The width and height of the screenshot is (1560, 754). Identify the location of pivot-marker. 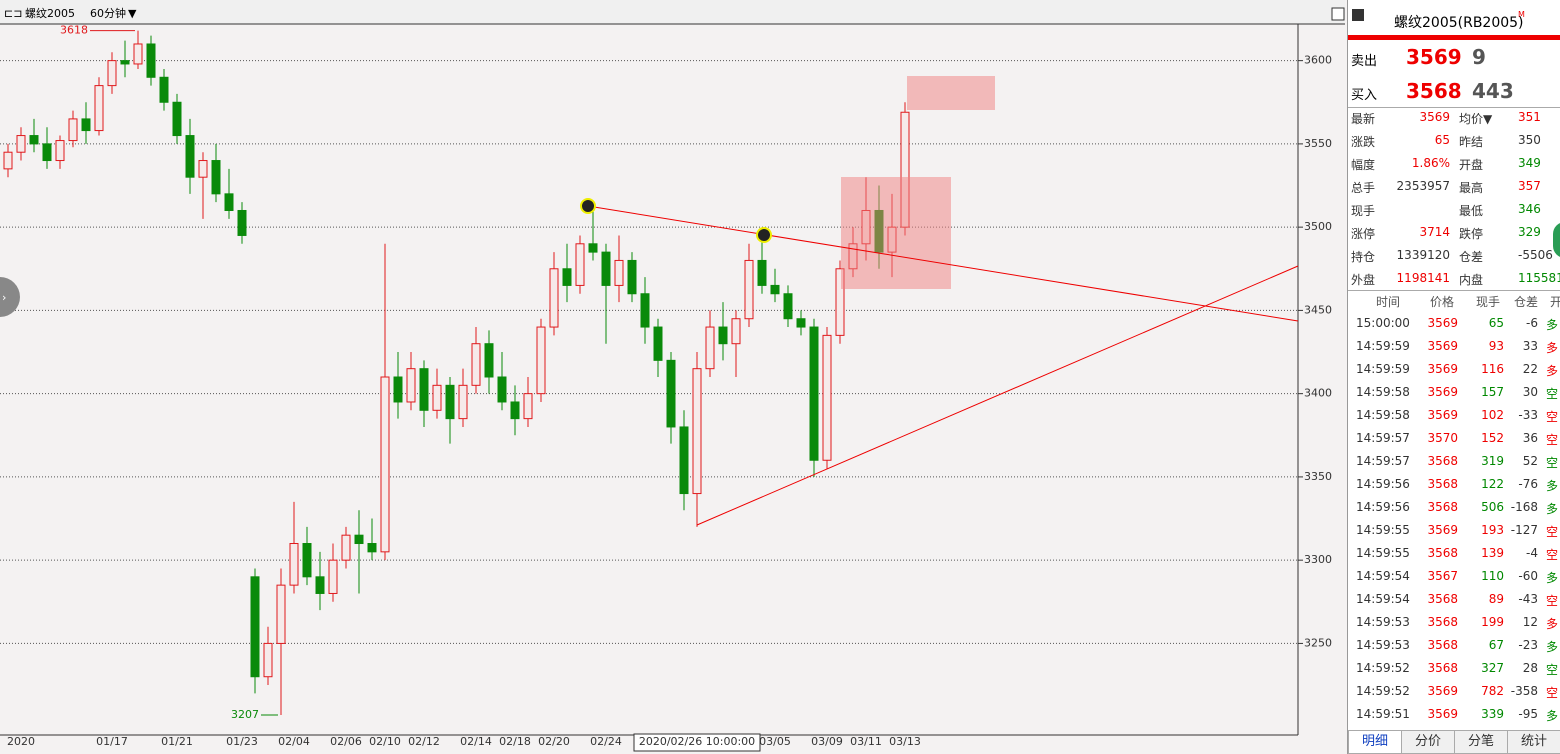
(764, 235).